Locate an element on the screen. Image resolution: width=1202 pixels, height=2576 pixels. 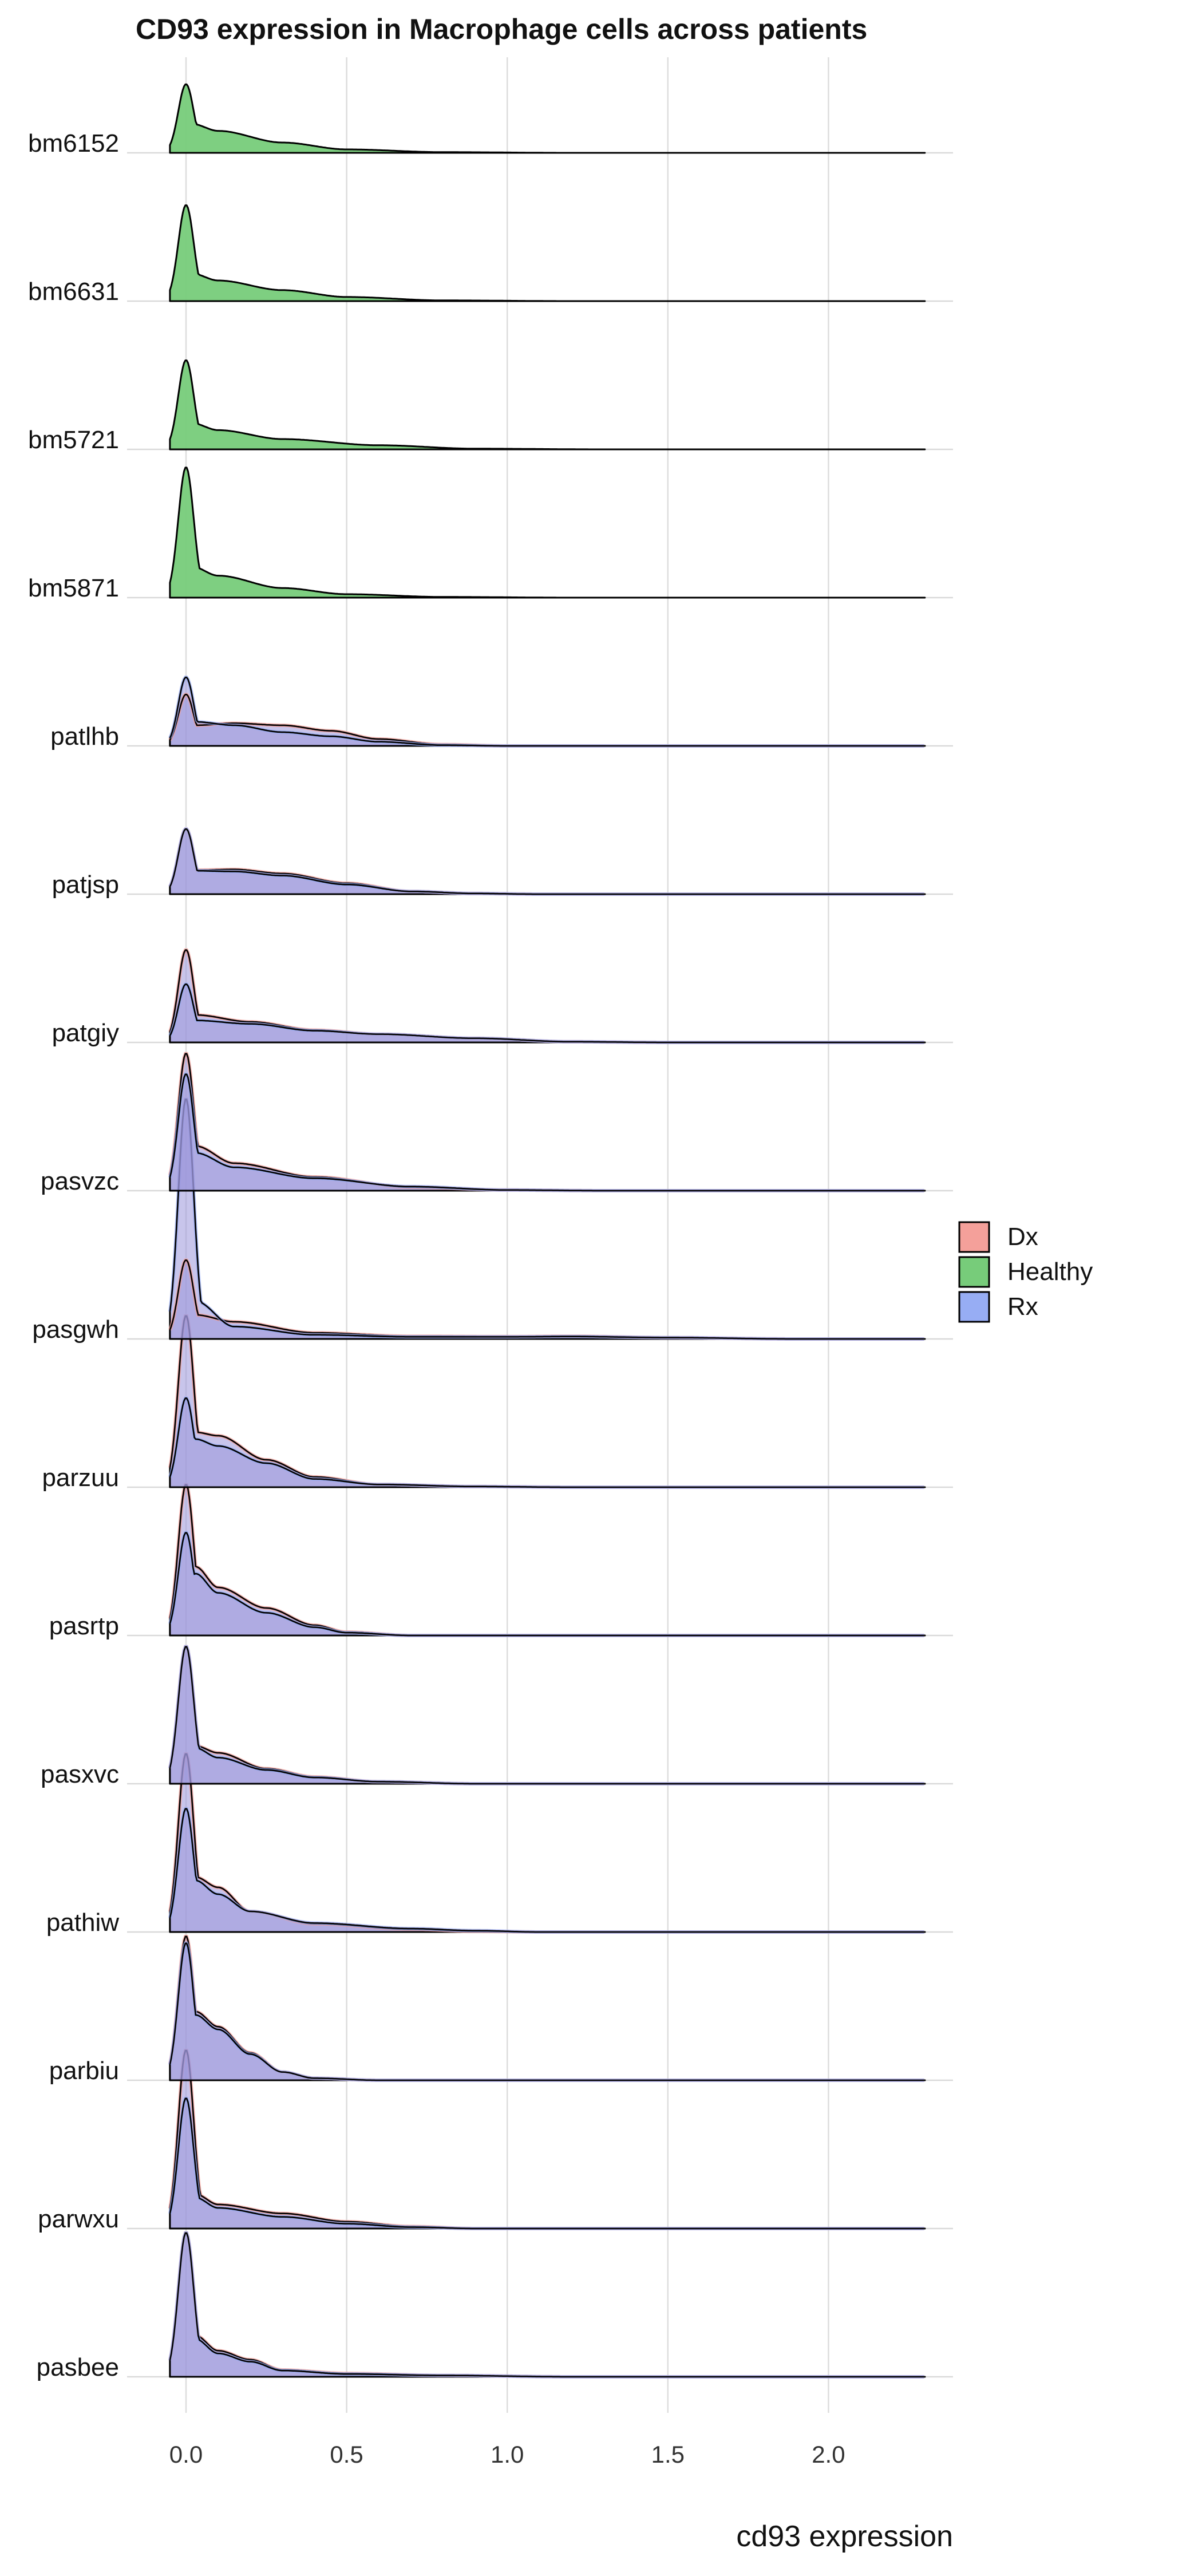
row-label-pasrtp: pasrtp is located at coordinates (84, 1626).